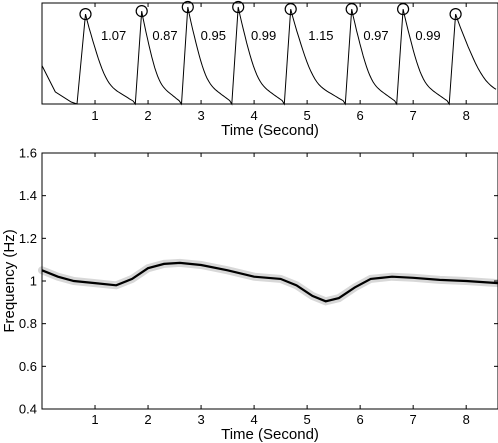 The width and height of the screenshot is (498, 443). I want to click on frequency-x-axis-label: Time (Second), so click(270, 434).